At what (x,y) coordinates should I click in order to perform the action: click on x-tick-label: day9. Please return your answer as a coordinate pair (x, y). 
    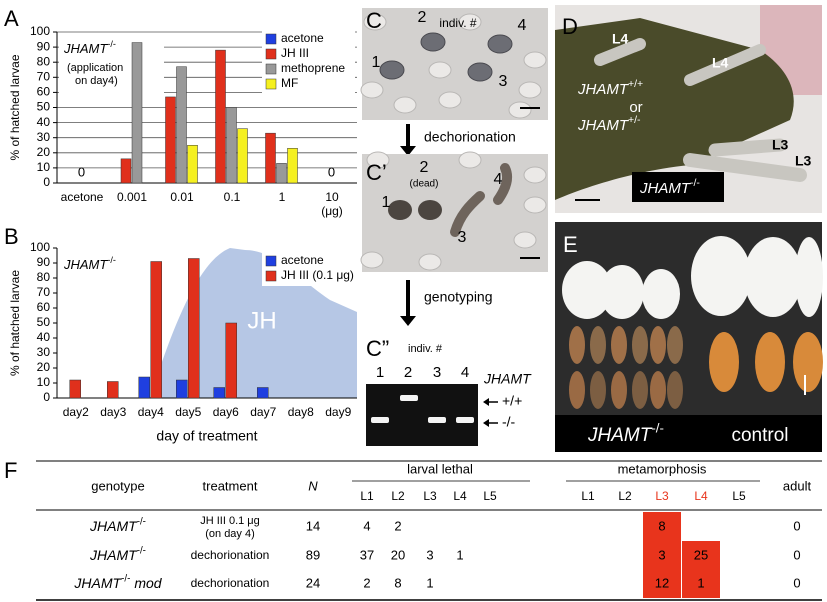
    Looking at the image, I should click on (338, 412).